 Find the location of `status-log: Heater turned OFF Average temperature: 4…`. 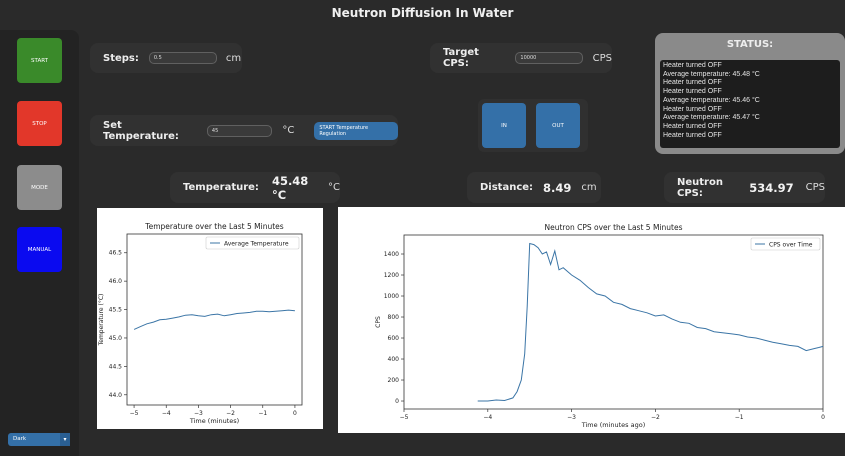

status-log: Heater turned OFF Average temperature: 4… is located at coordinates (750, 104).